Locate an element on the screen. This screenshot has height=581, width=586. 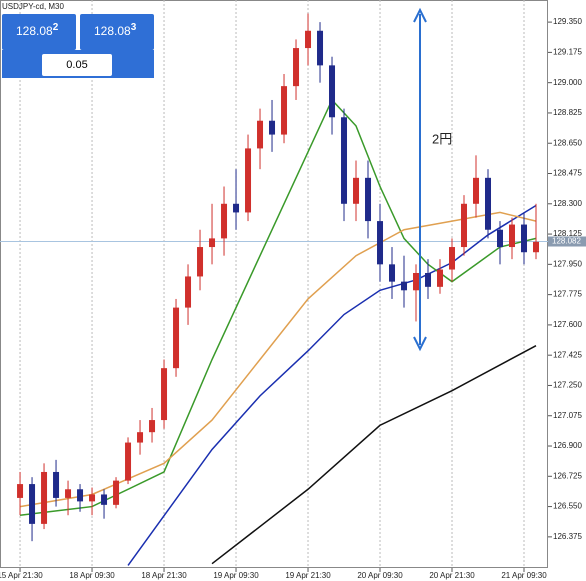
y-tick-label: 127.075 is located at coordinates (567, 415).